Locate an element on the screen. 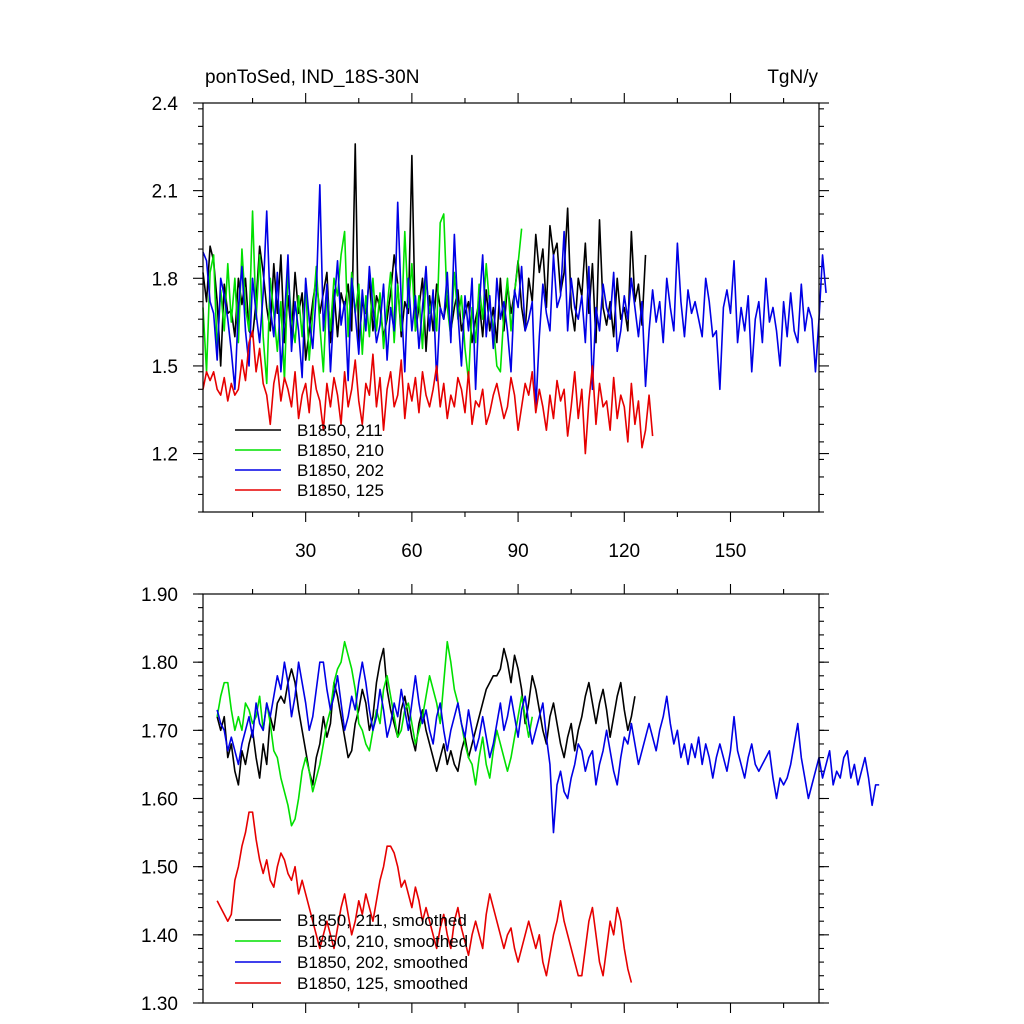  top-chart-yticklabels: 1.2 1.5 1.8 2.1 2.4 is located at coordinates (165, 280).